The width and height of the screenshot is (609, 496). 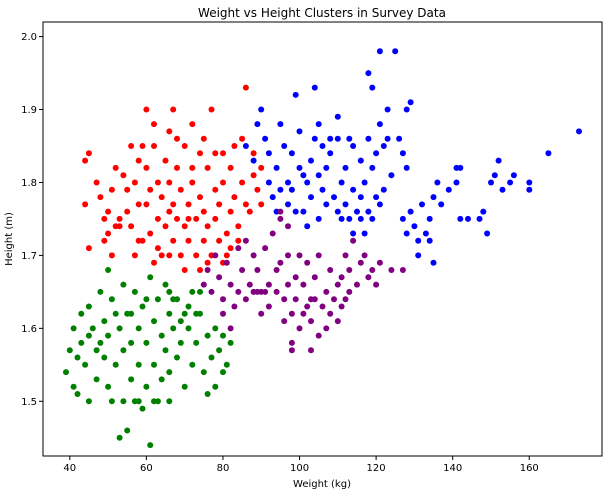 I want to click on y-tick-label: 1.7, so click(x=29, y=256).